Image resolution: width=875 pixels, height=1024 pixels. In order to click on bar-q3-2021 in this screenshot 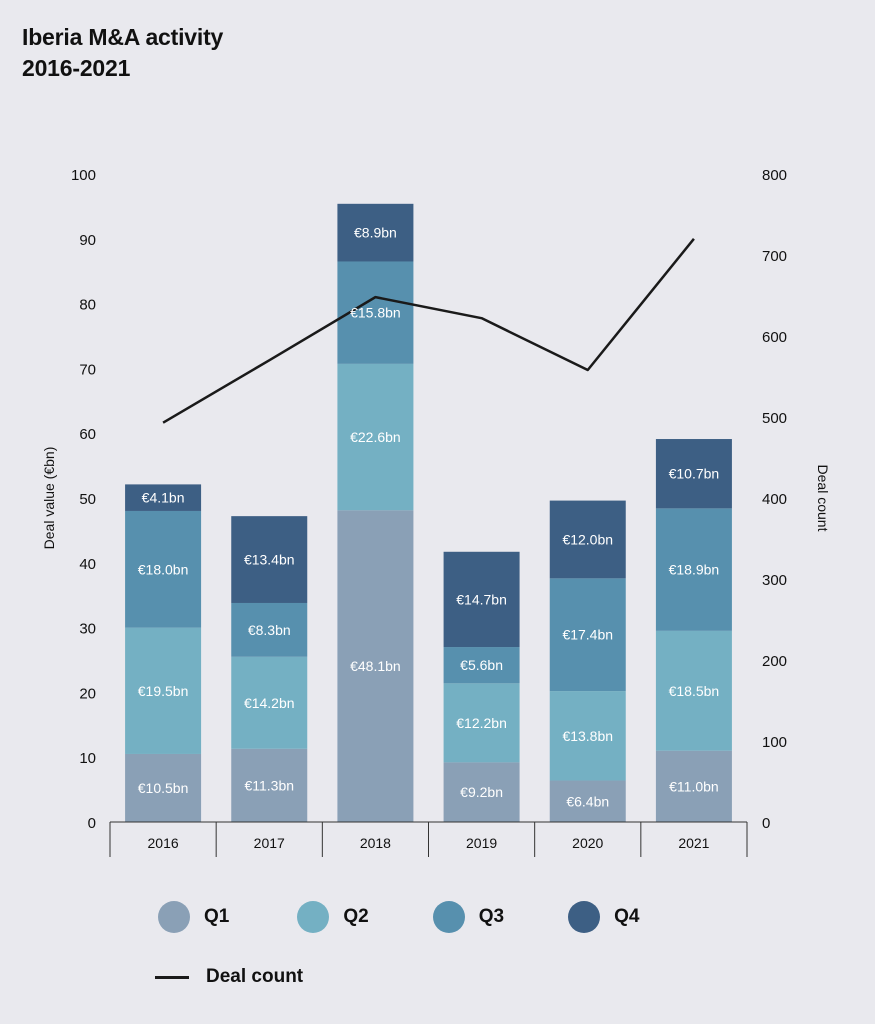, I will do `click(693, 569)`.